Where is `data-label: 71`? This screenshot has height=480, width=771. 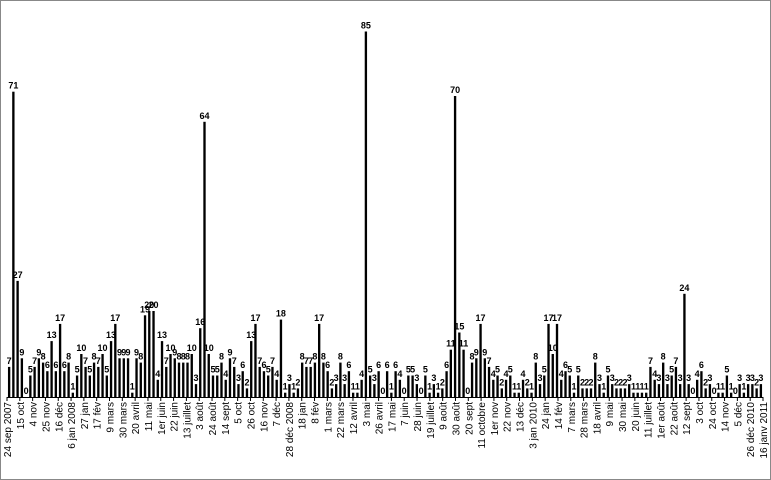 data-label: 71 is located at coordinates (13, 86).